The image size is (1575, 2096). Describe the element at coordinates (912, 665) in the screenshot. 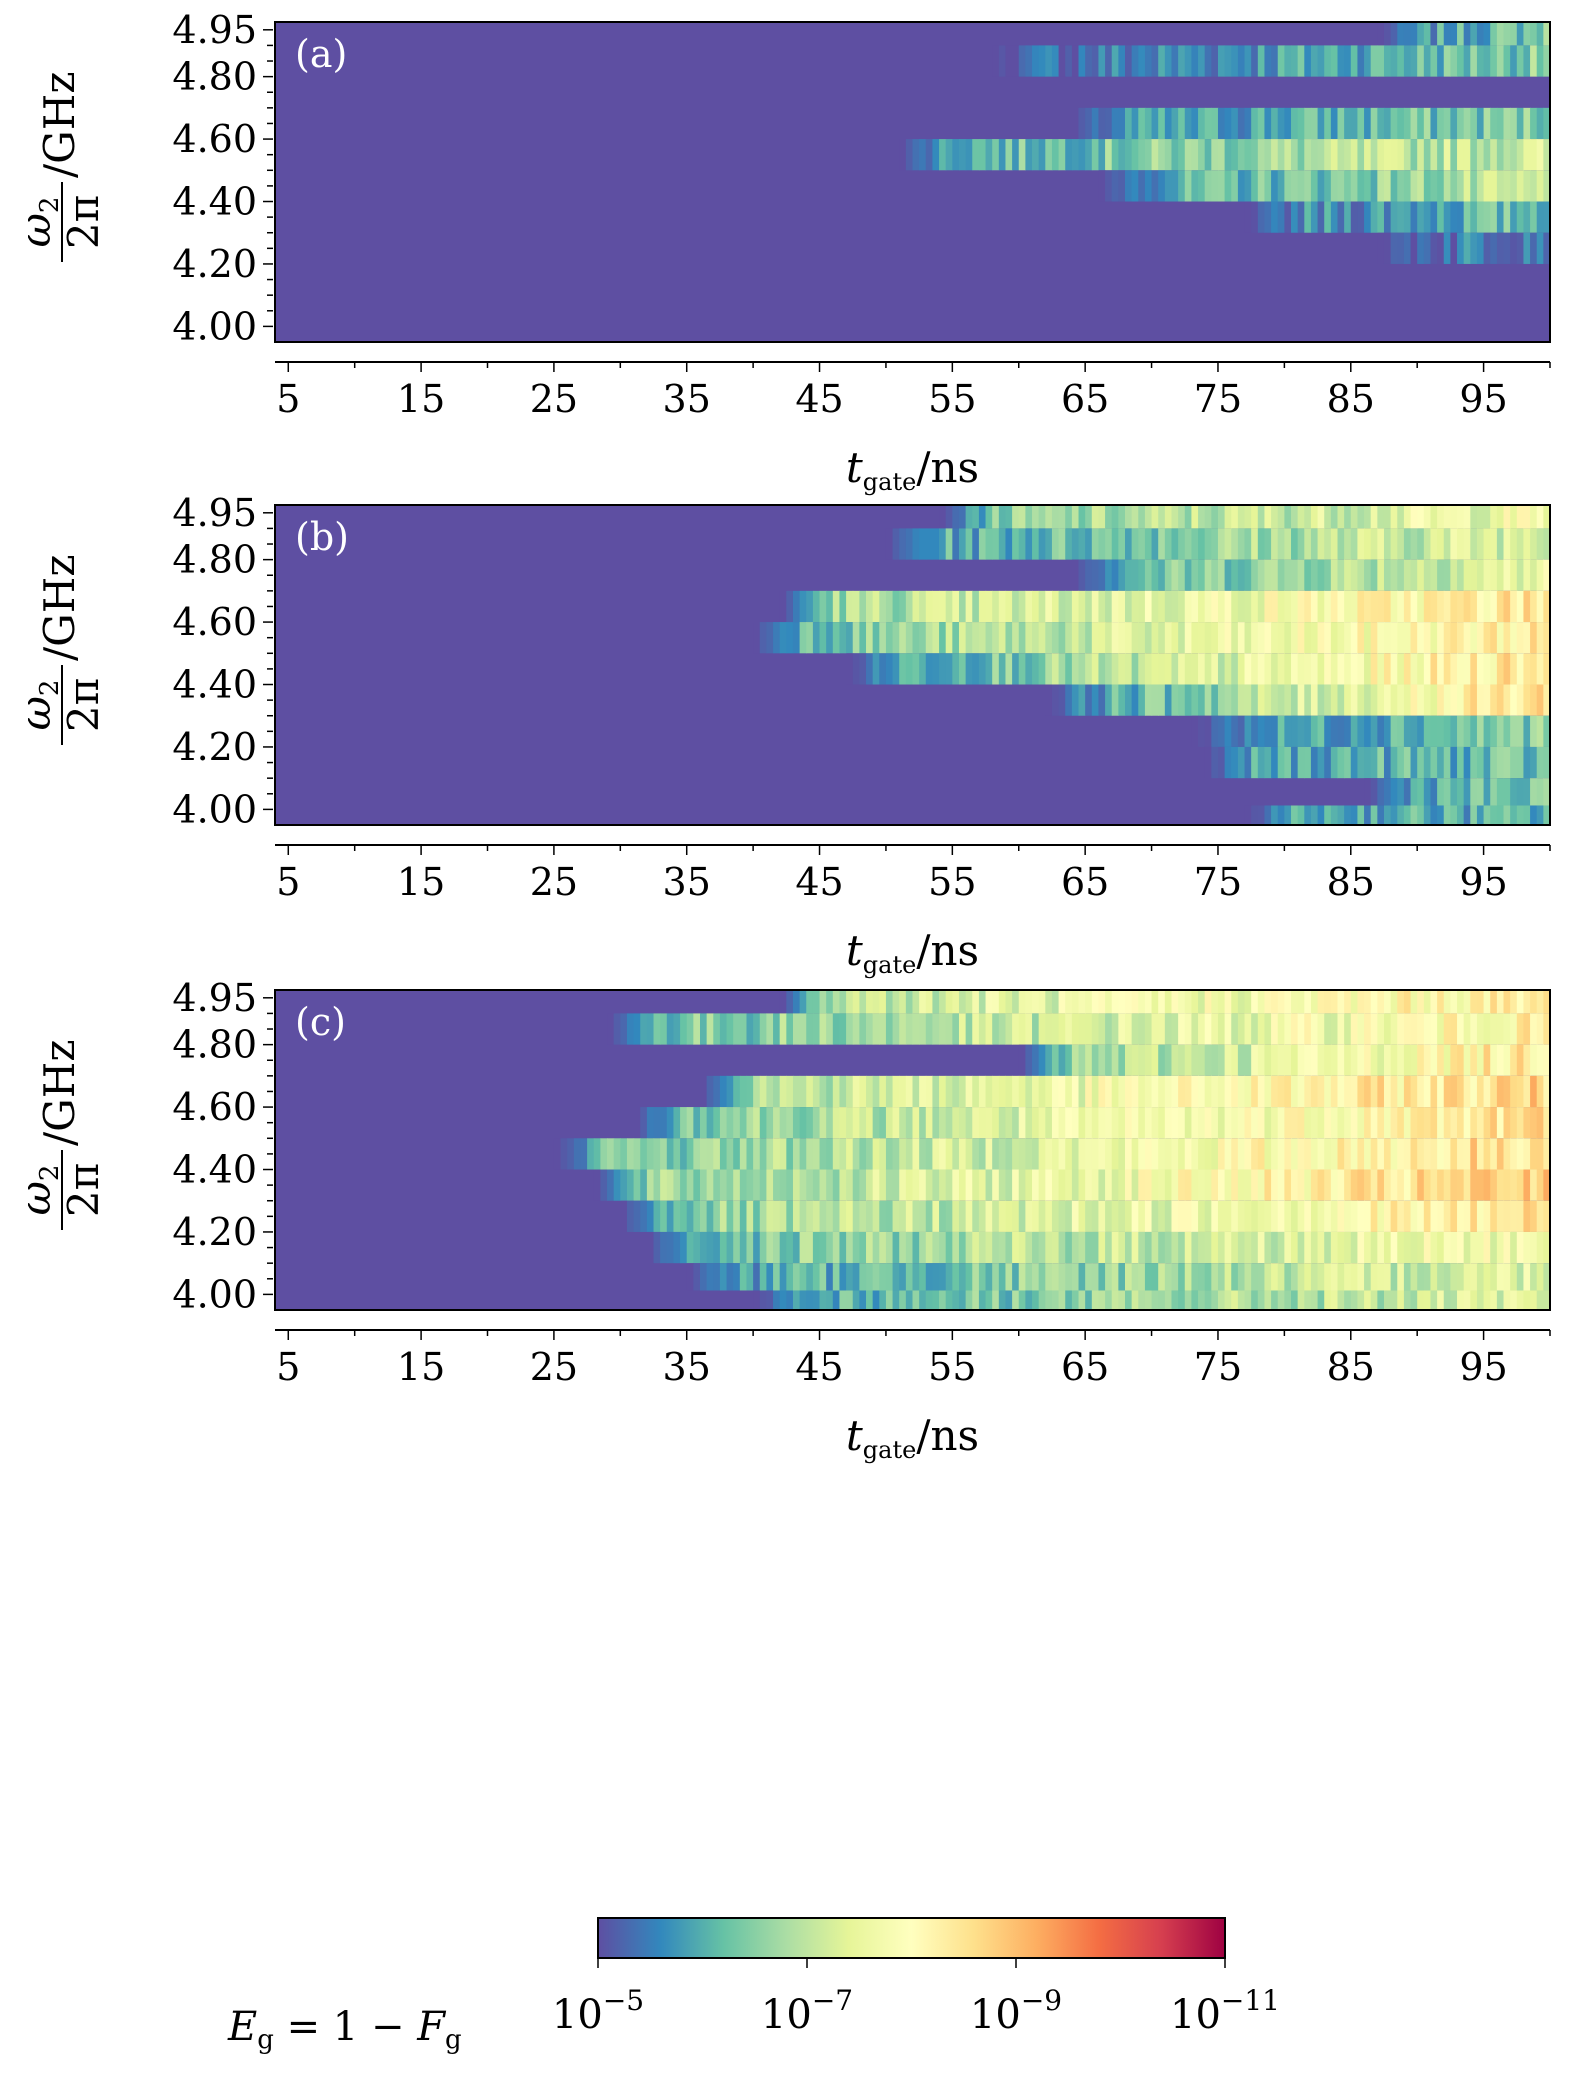

I see `plot-frame` at that location.